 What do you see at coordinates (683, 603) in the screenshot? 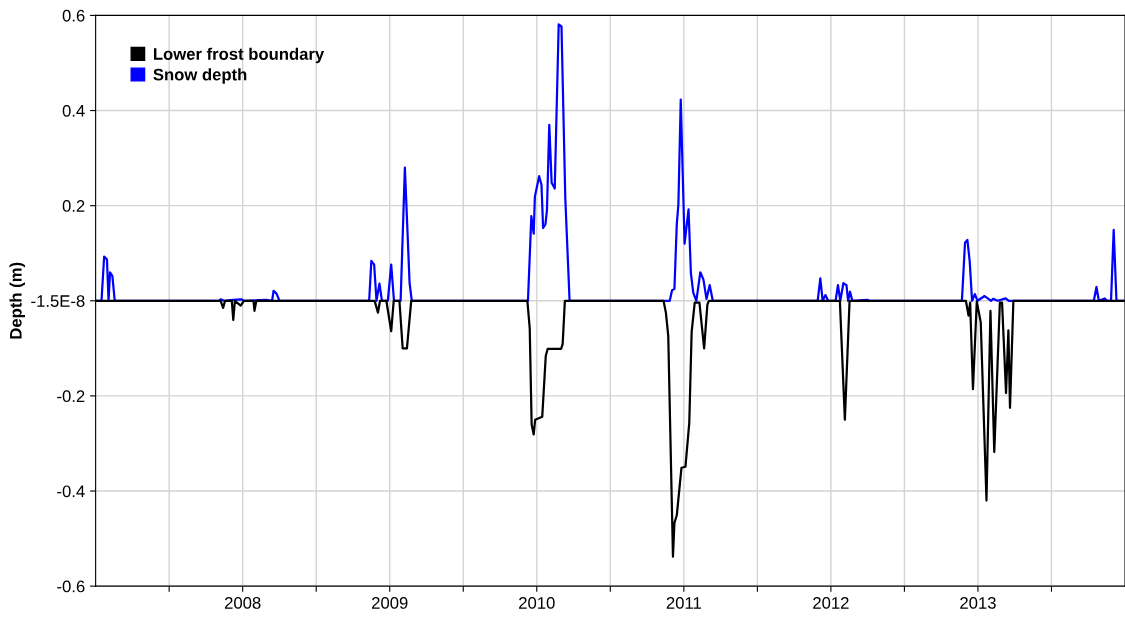
I see `x-tick-label: 2011` at bounding box center [683, 603].